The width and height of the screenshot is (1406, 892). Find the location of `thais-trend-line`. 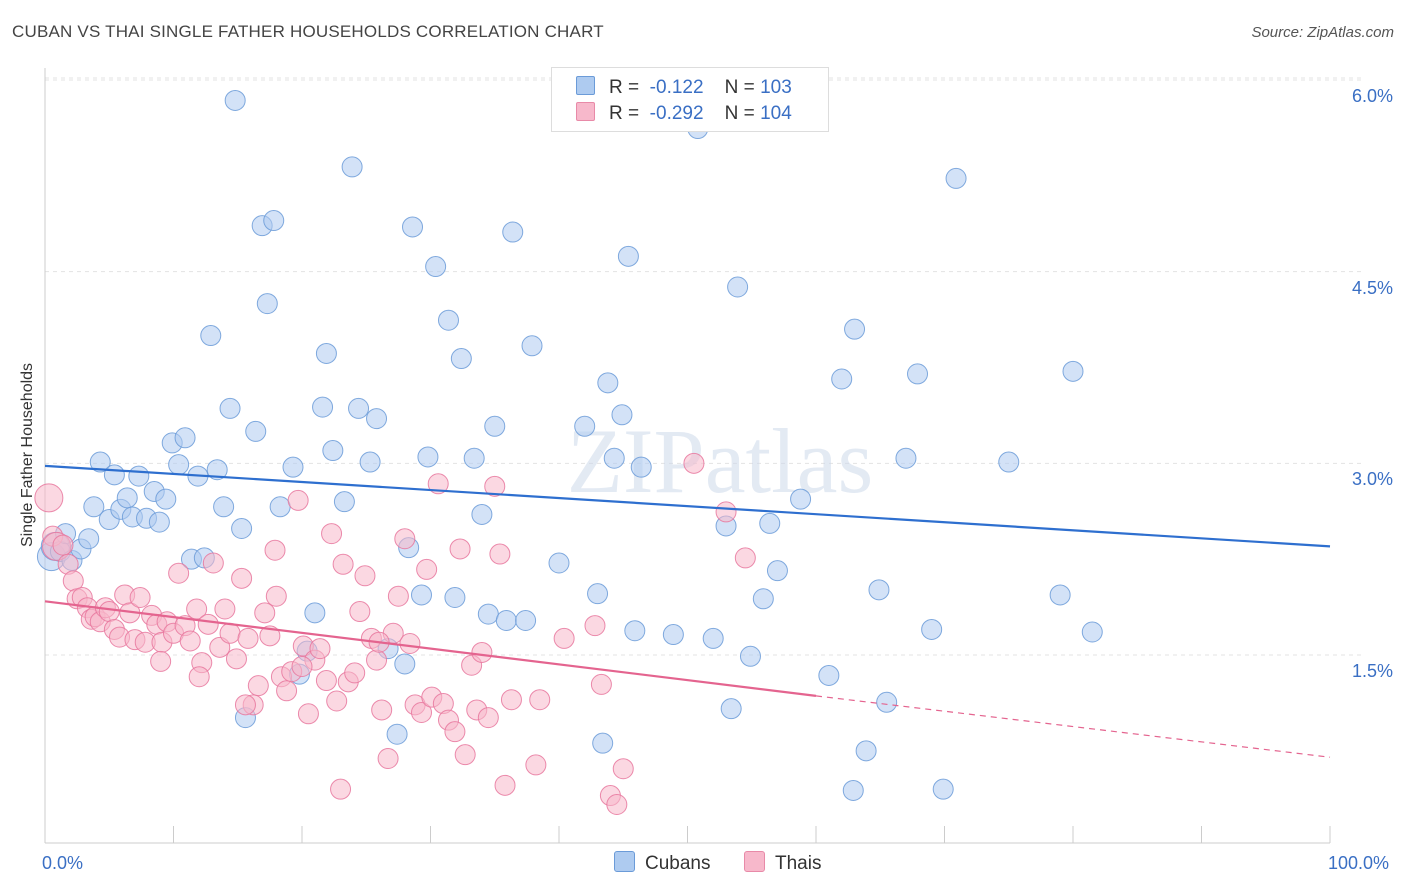

thais-trend-line is located at coordinates (430, 648).